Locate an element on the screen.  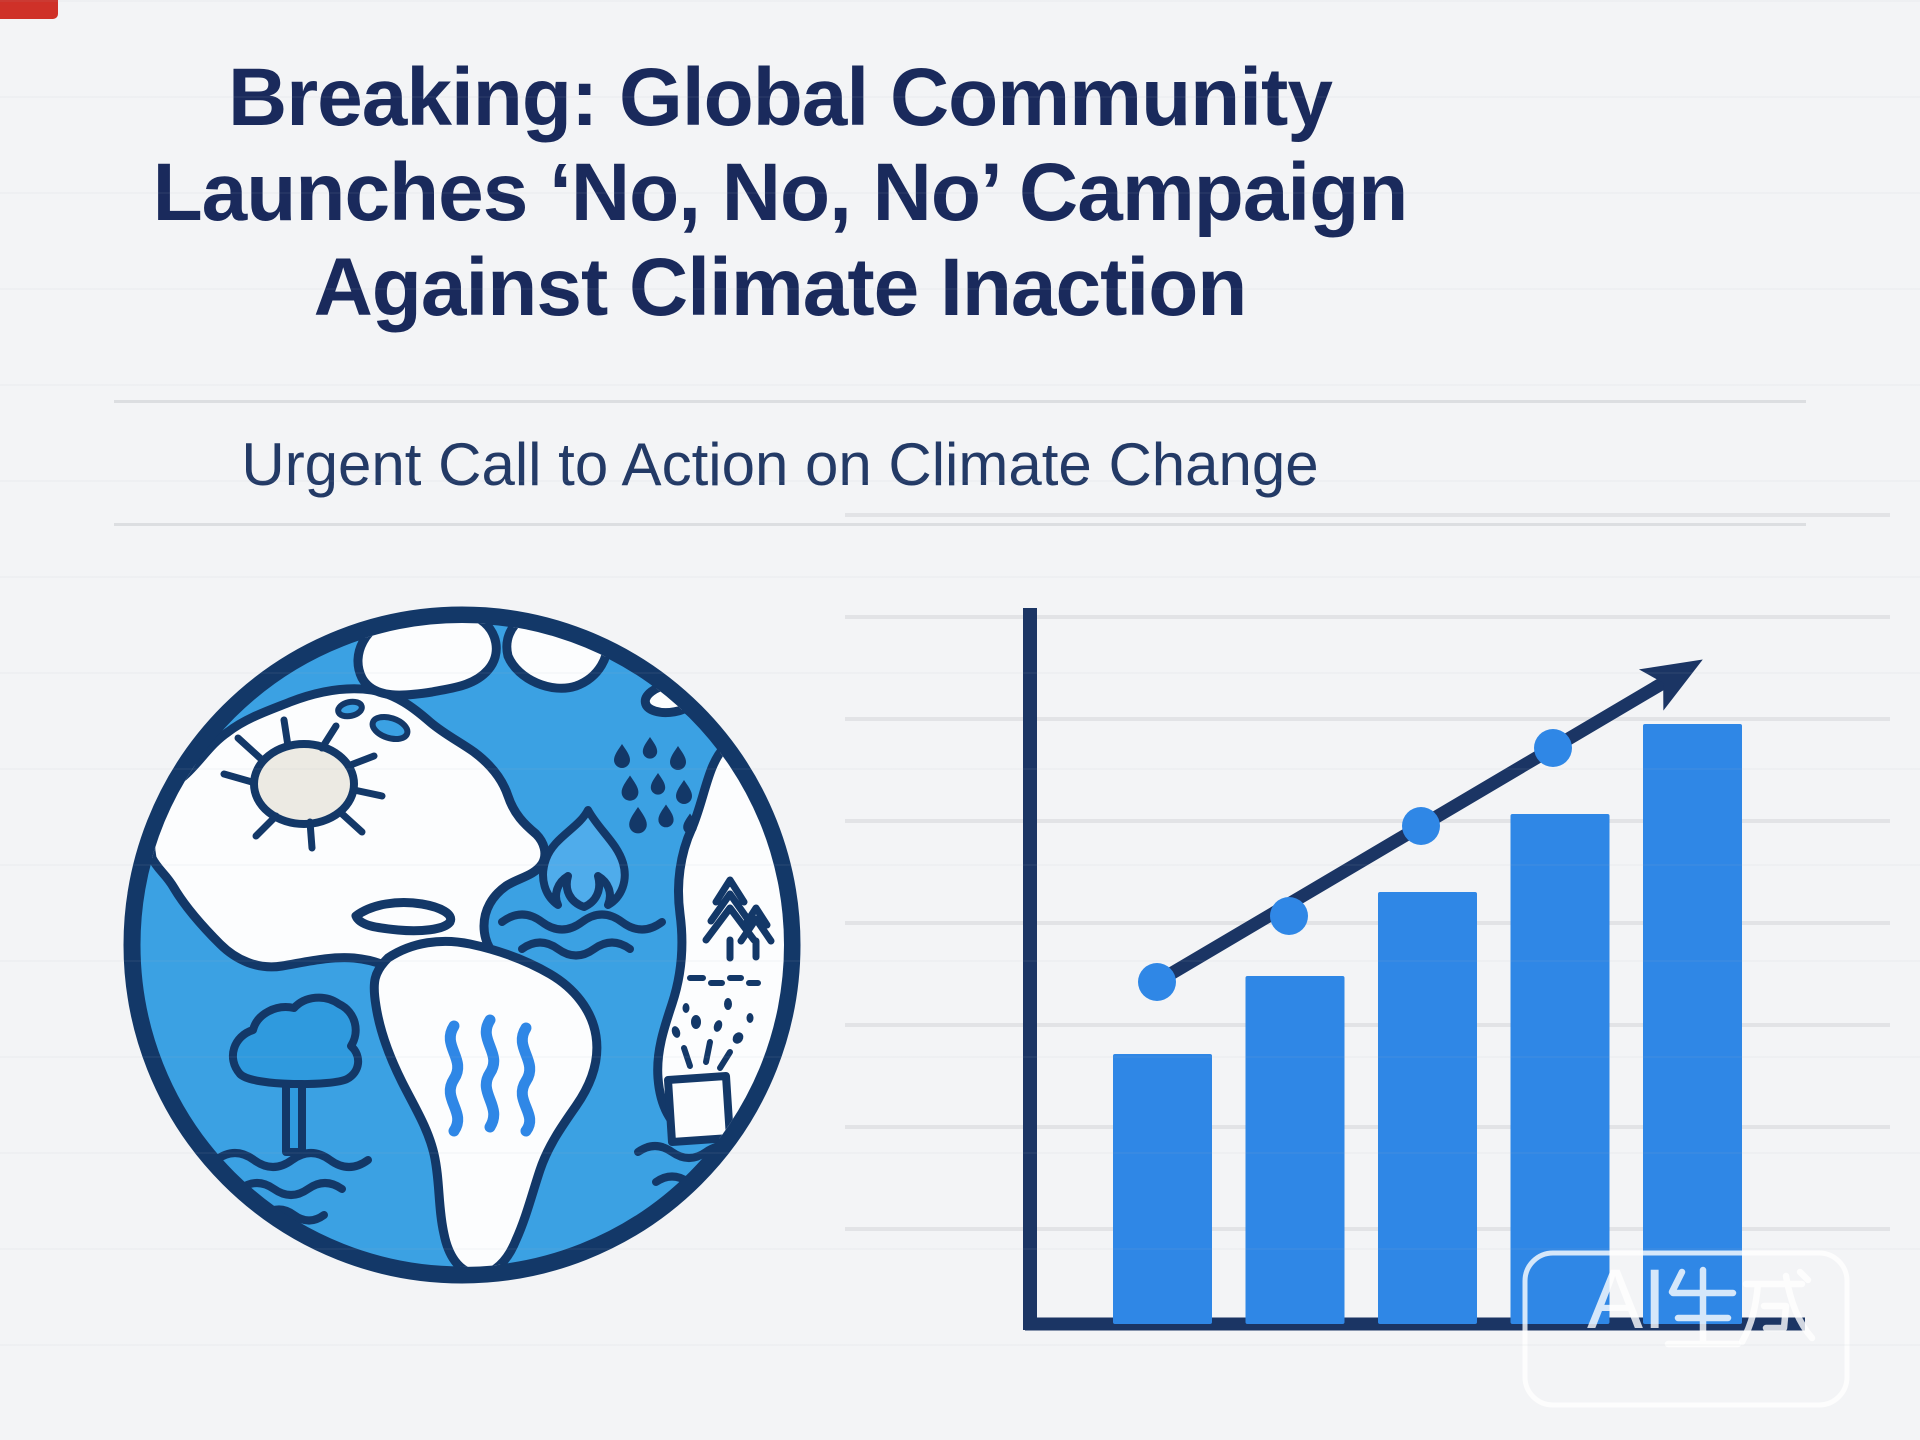
corner-artifact is located at coordinates (29, 9).